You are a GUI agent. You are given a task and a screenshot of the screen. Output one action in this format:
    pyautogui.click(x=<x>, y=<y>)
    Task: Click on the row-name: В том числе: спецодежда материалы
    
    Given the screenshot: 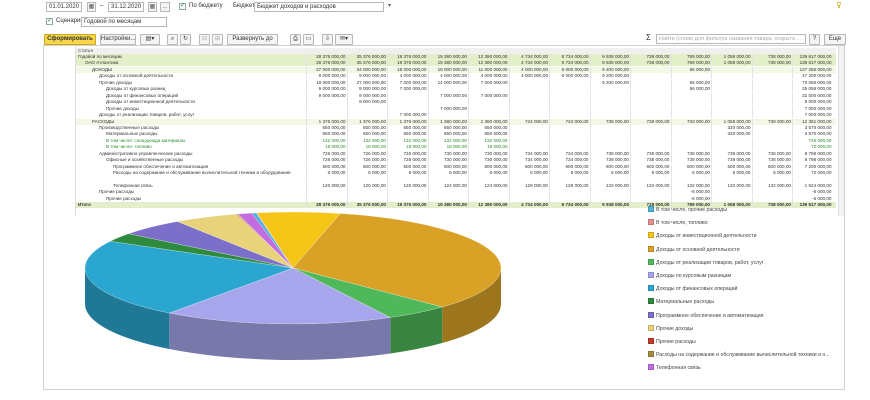 What is the action you would take?
    pyautogui.click(x=146, y=140)
    